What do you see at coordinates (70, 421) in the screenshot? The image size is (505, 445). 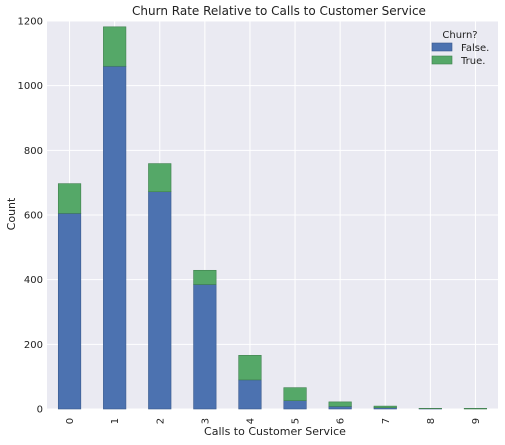 I see `x-tick-label-0: 0` at bounding box center [70, 421].